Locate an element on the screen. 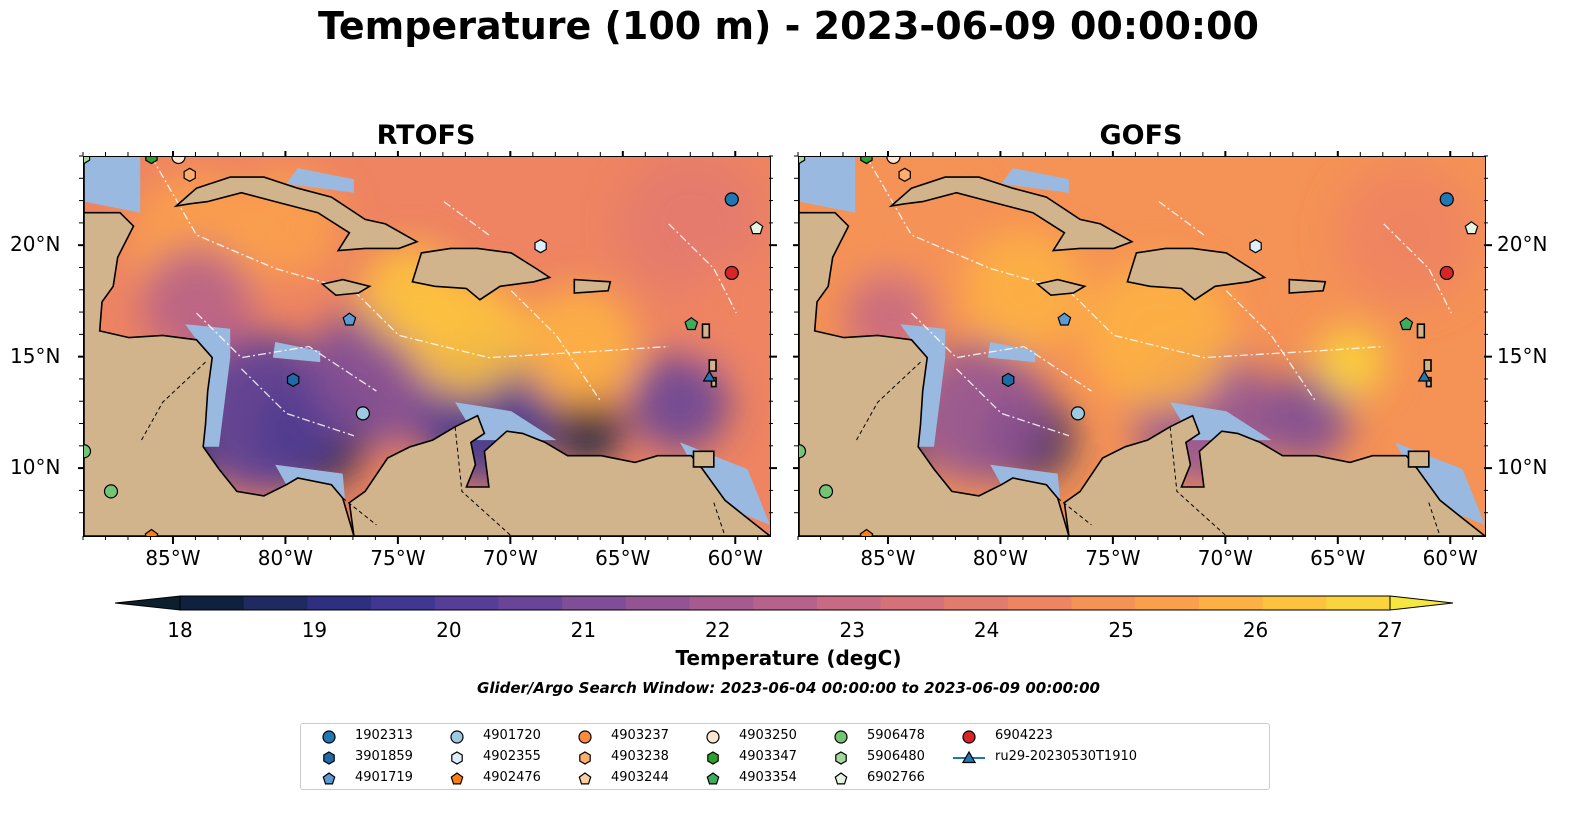 The height and width of the screenshot is (827, 1577). lon-tick-label: 80°W is located at coordinates (285, 558).